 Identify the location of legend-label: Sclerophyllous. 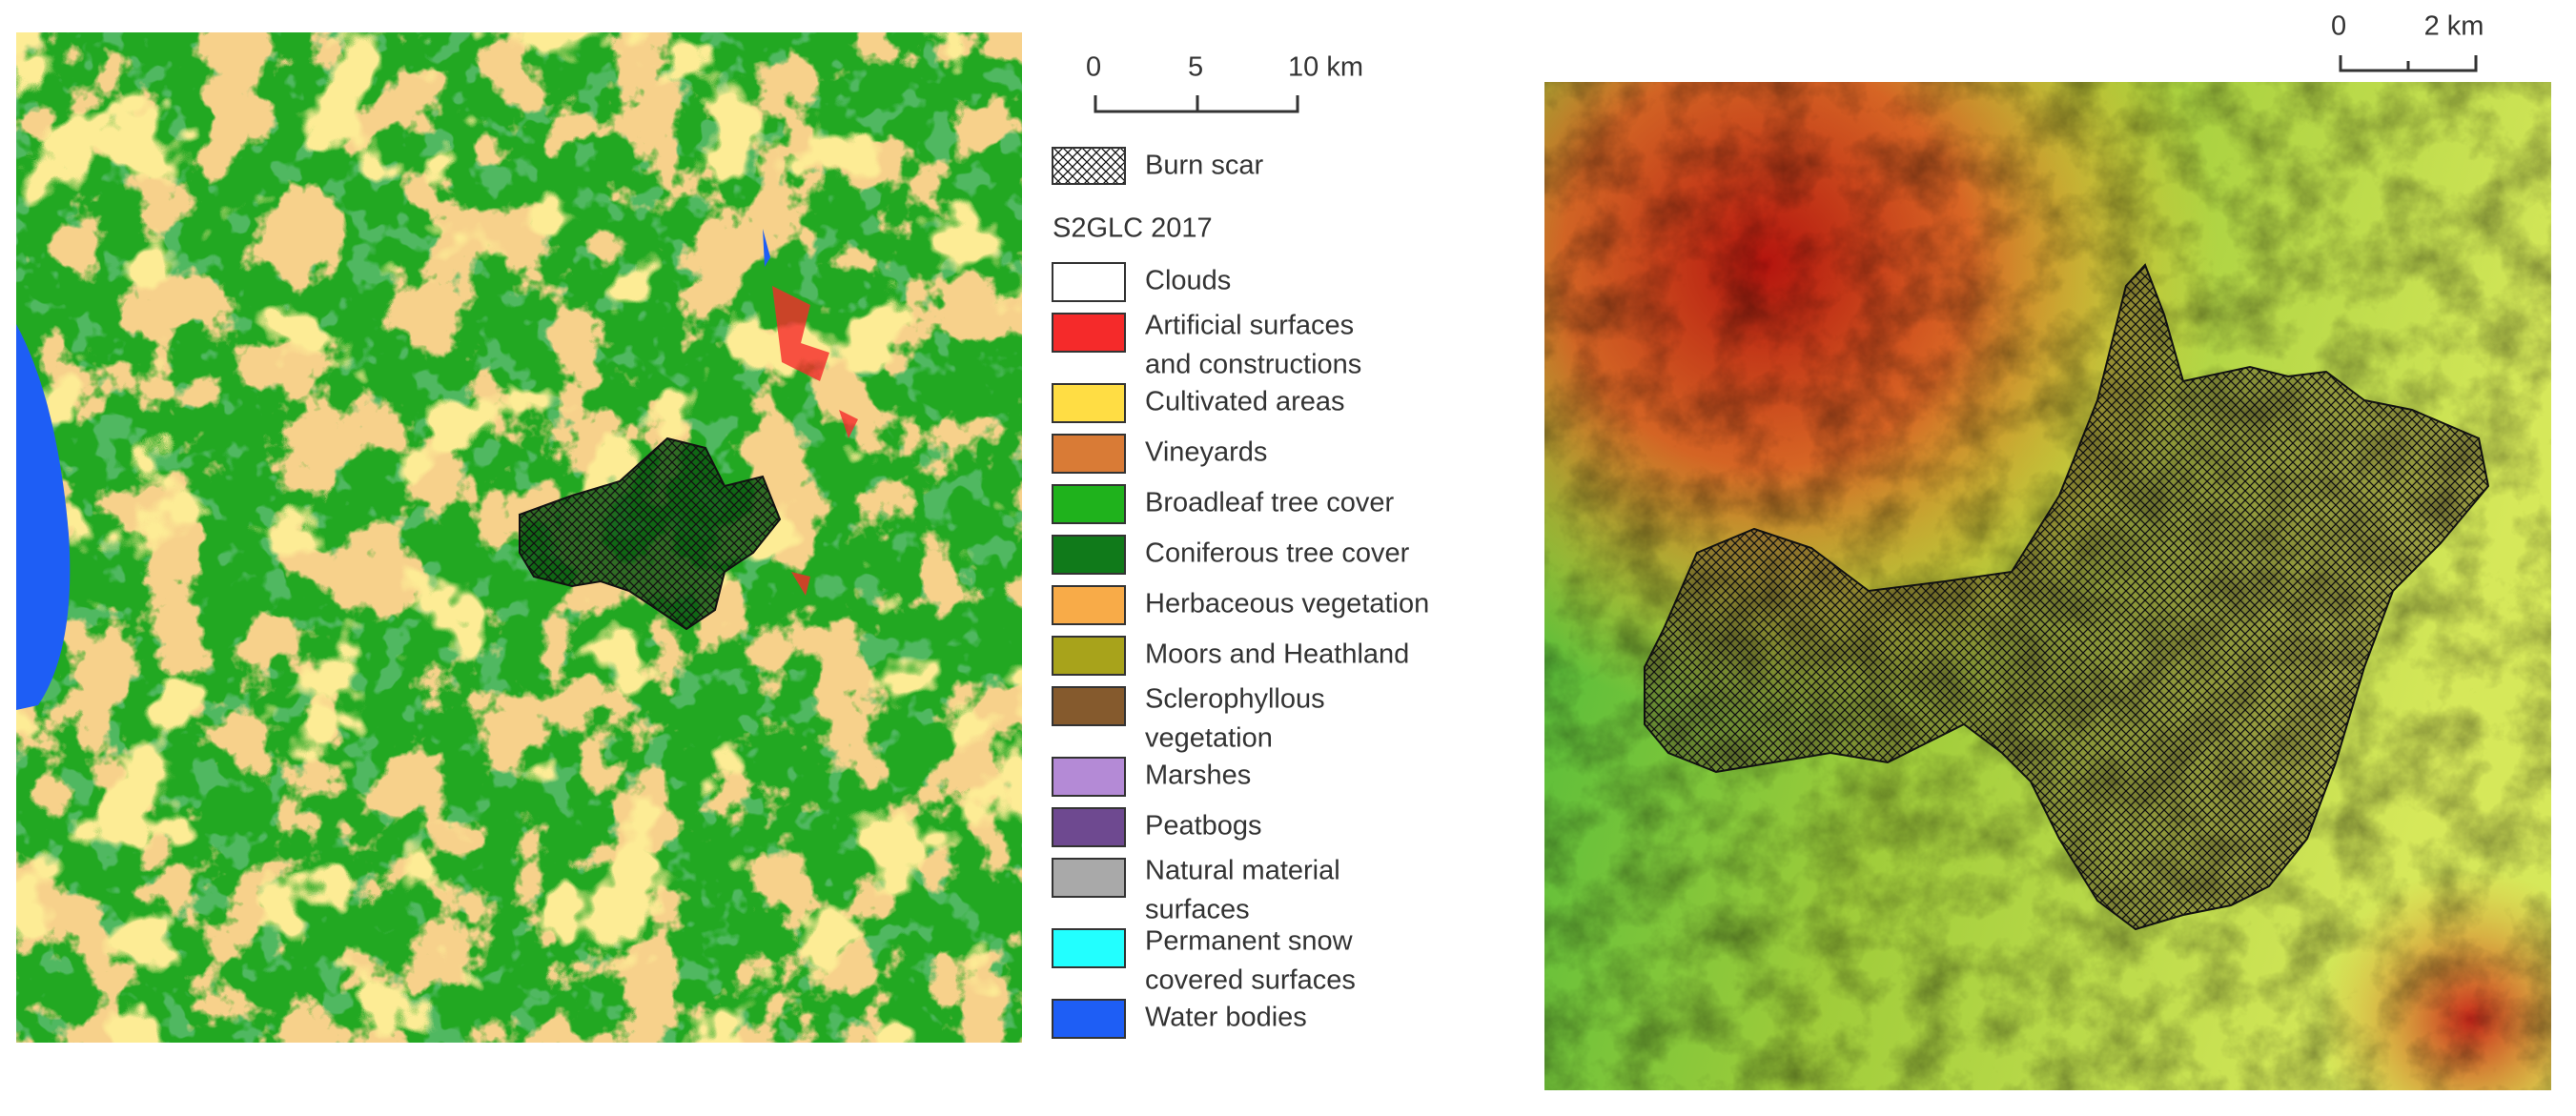
(1235, 699).